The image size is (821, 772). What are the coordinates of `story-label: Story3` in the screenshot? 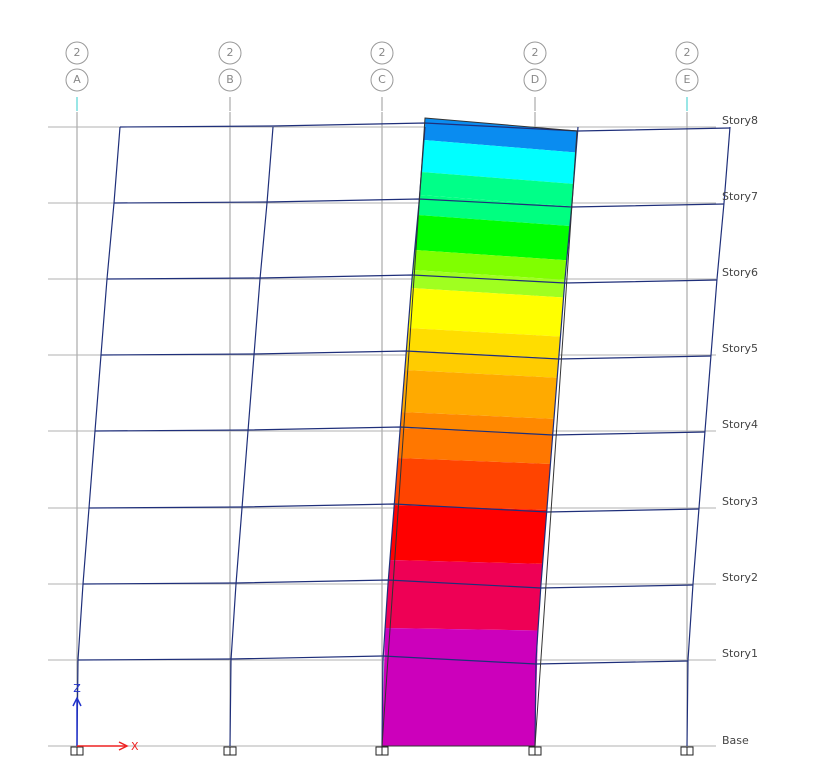 It's located at (740, 501).